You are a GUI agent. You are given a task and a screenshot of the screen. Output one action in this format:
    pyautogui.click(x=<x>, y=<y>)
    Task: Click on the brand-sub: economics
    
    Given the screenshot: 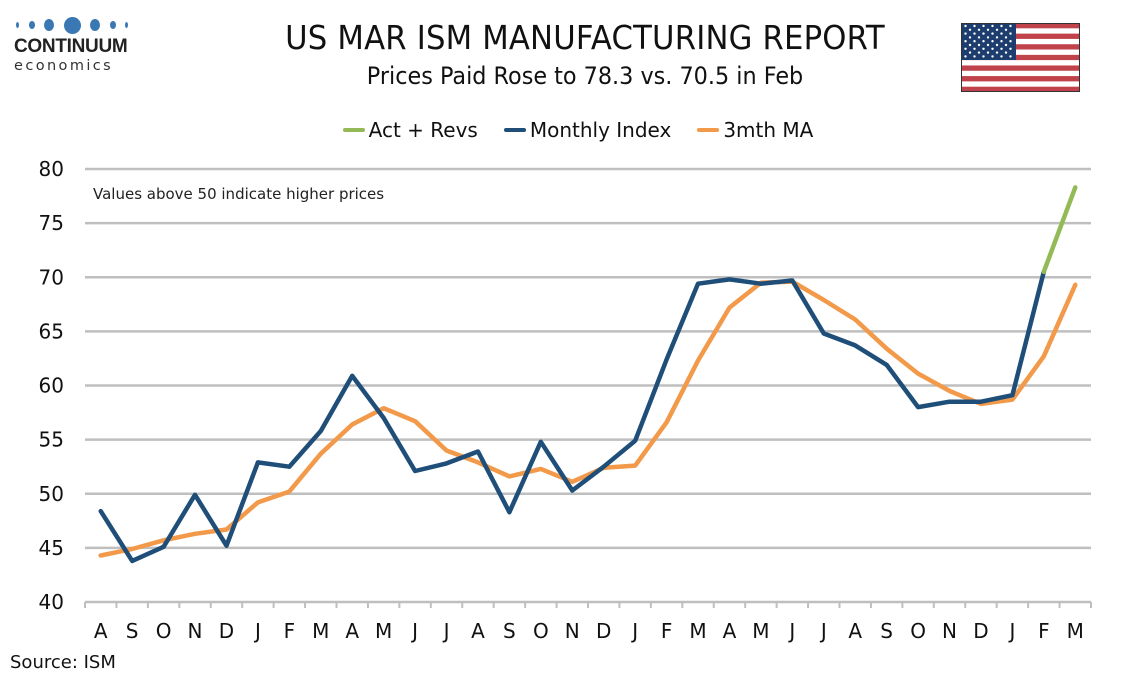 What is the action you would take?
    pyautogui.click(x=64, y=66)
    